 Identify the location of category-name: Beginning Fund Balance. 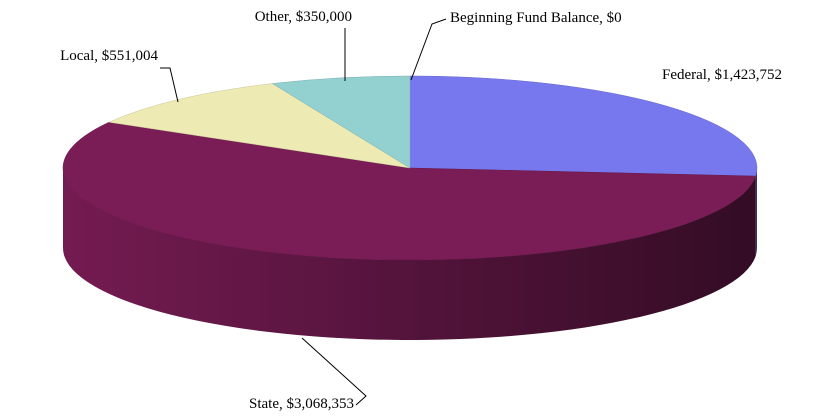
(524, 18).